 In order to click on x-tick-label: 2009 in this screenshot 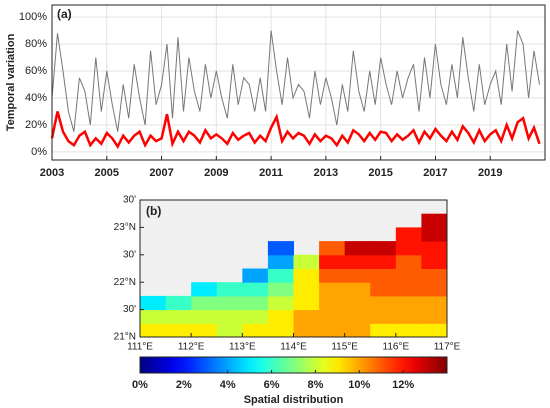, I will do `click(216, 173)`.